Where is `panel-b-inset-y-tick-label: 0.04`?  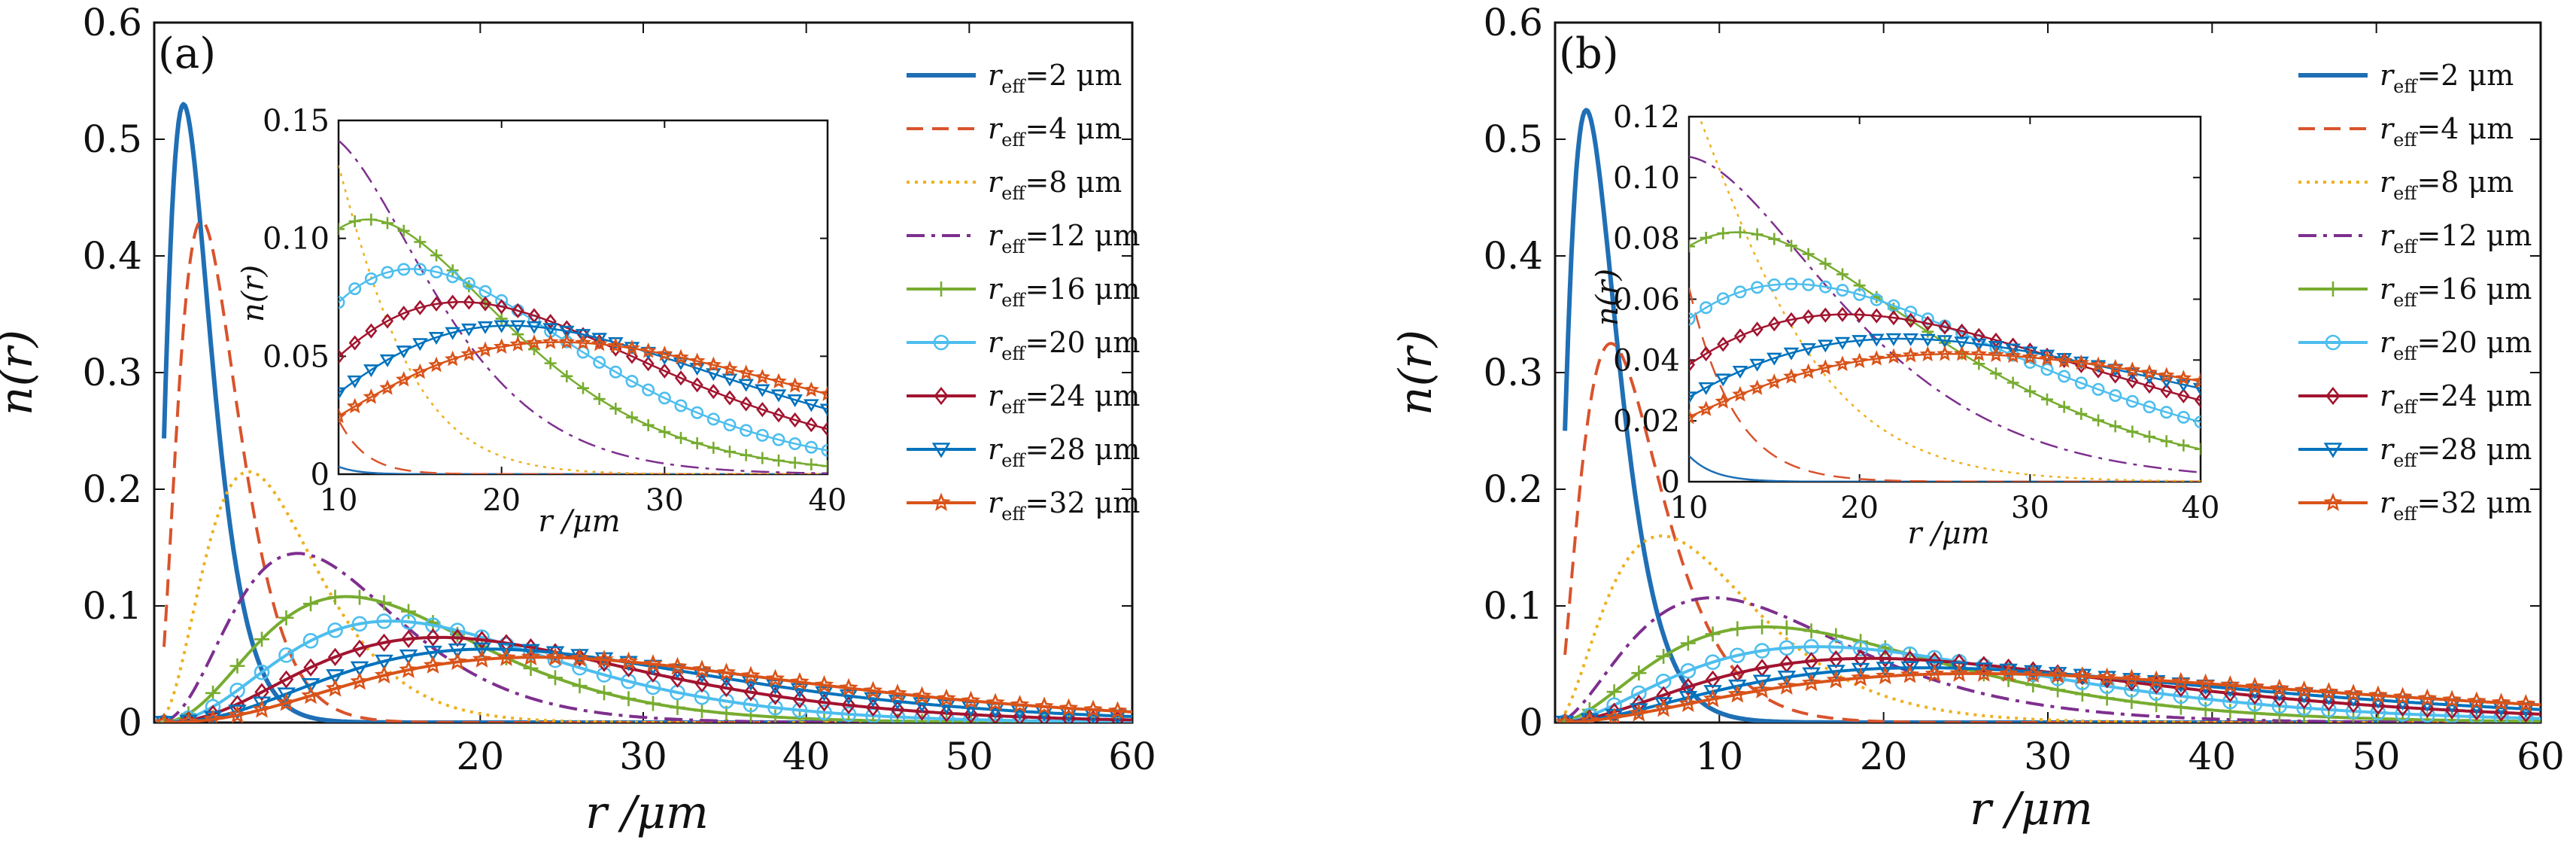 panel-b-inset-y-tick-label: 0.04 is located at coordinates (1646, 360).